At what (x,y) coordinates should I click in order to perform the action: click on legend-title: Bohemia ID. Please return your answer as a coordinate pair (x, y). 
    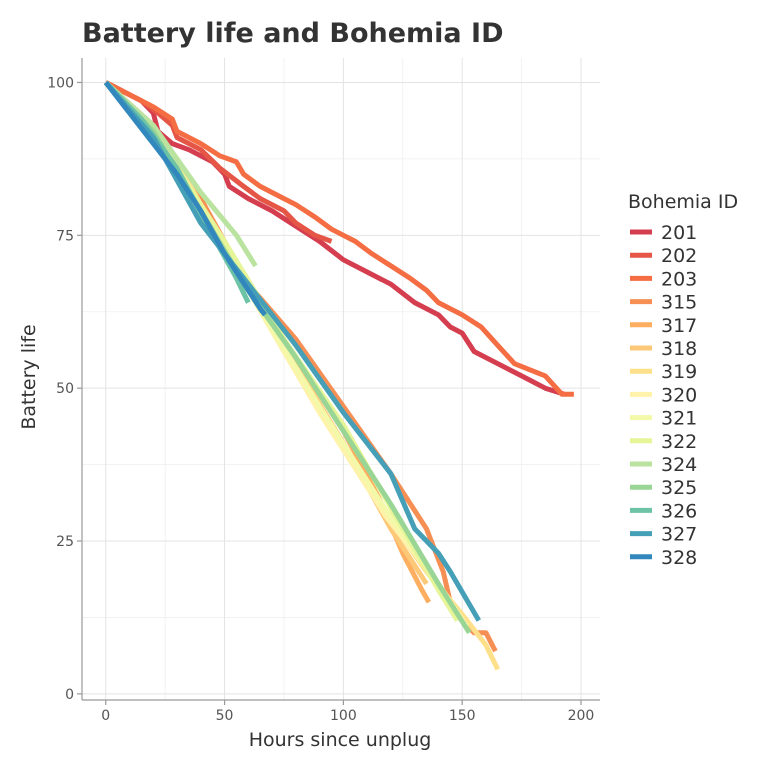
    Looking at the image, I should click on (683, 202).